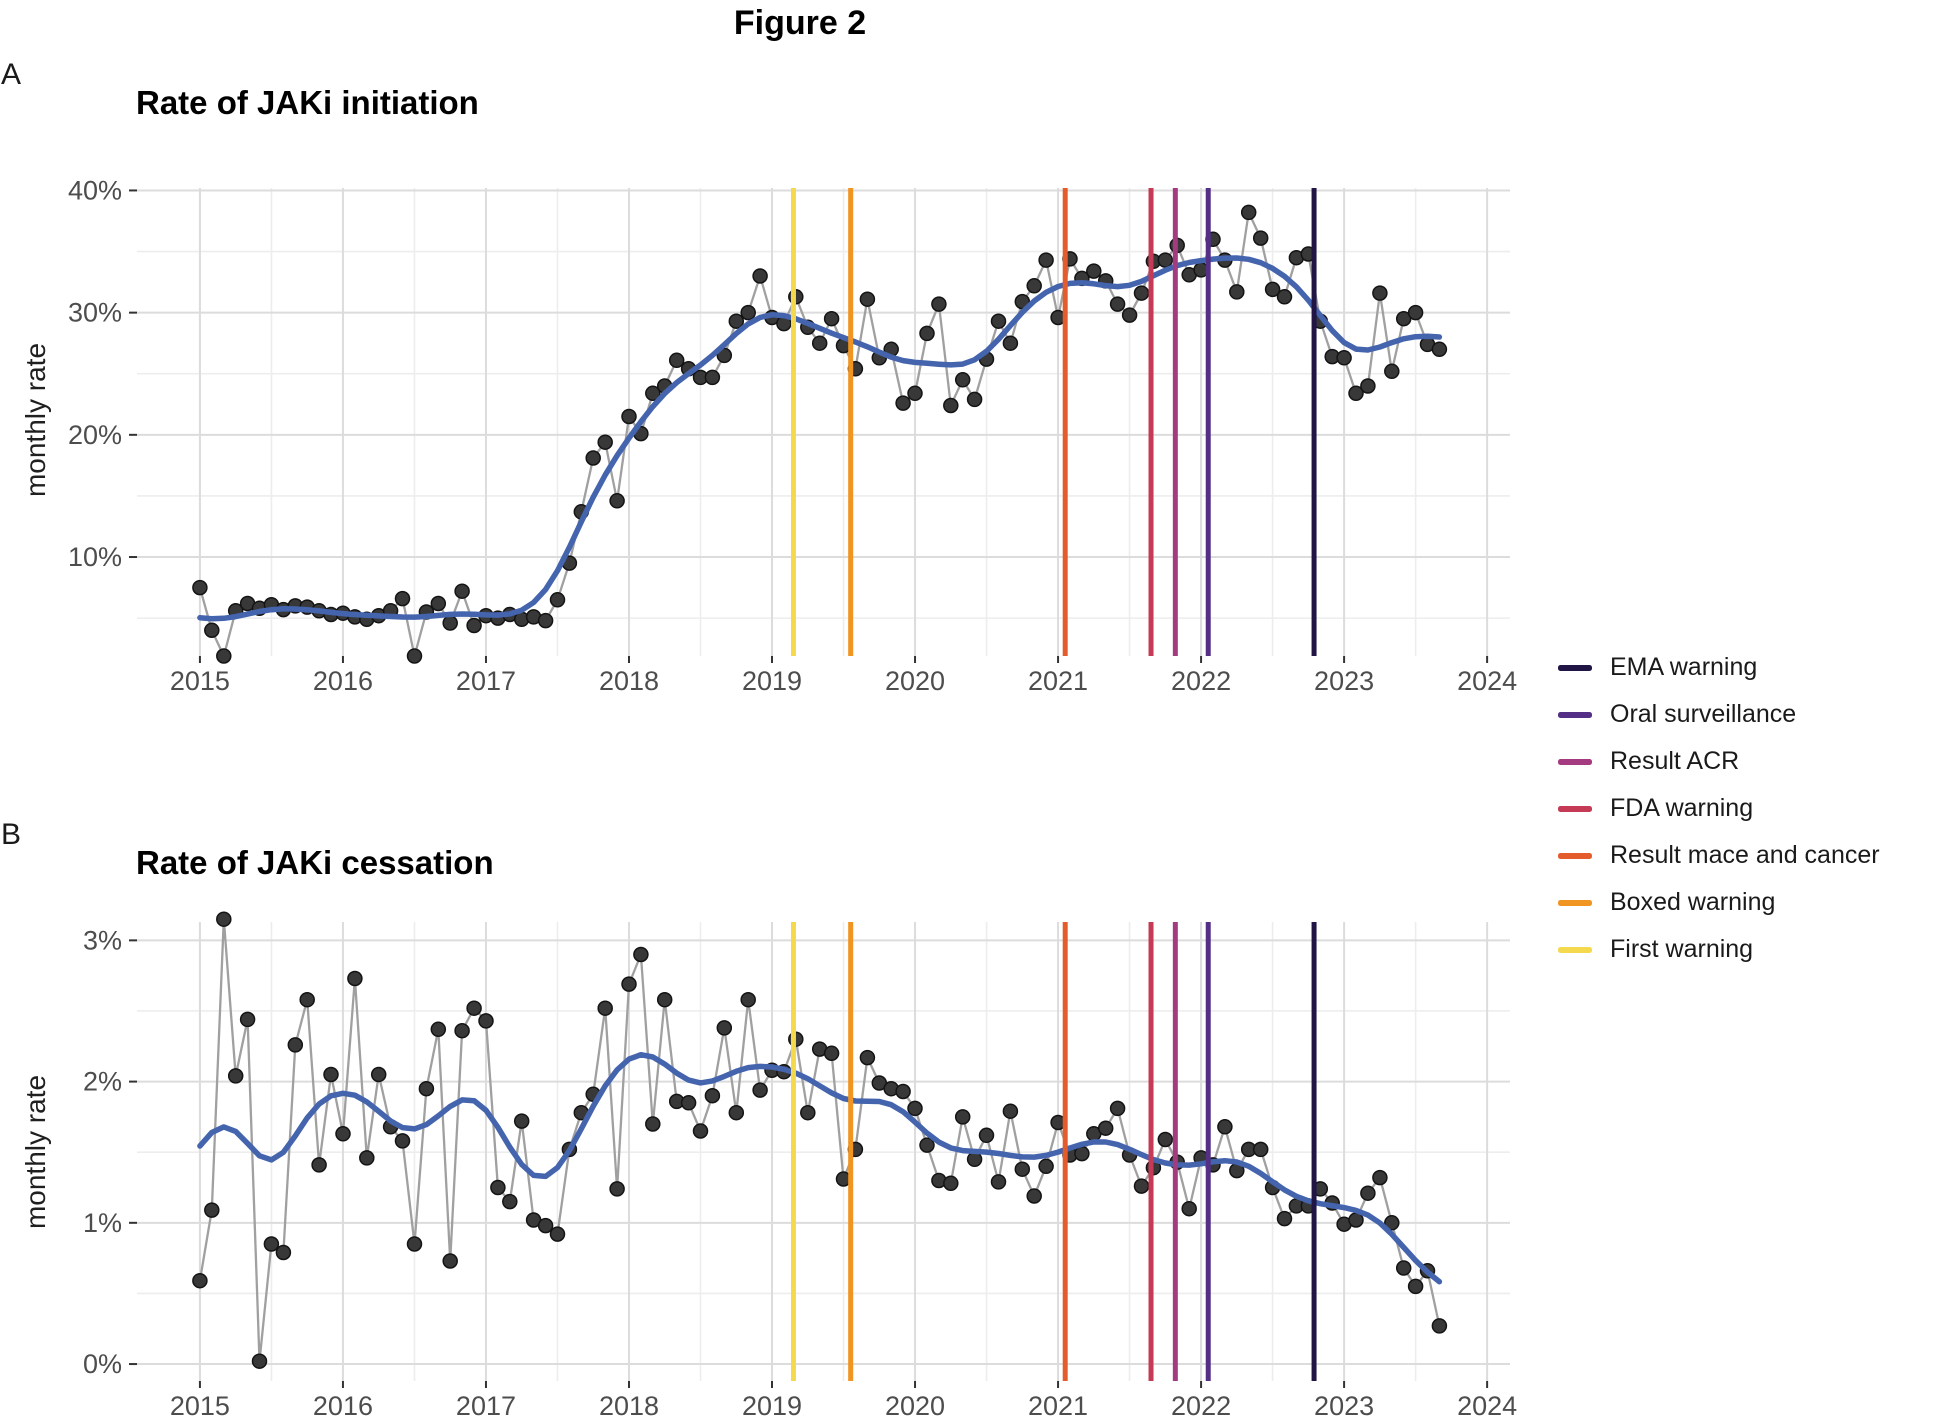 Image resolution: width=1934 pixels, height=1417 pixels. What do you see at coordinates (1675, 761) in the screenshot?
I see `legend-label: Result ACR` at bounding box center [1675, 761].